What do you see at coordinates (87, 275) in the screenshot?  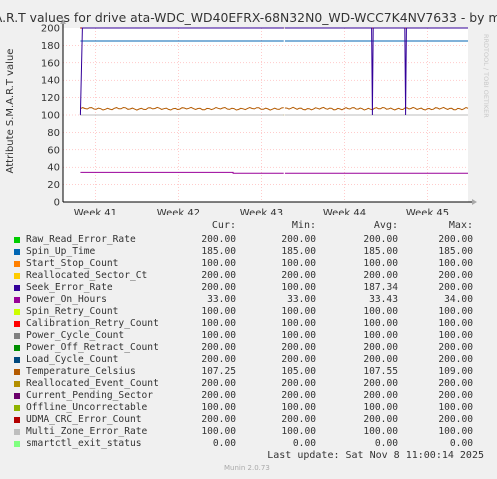 I see `legend-series-name: Reallocated_Sector_Ct` at bounding box center [87, 275].